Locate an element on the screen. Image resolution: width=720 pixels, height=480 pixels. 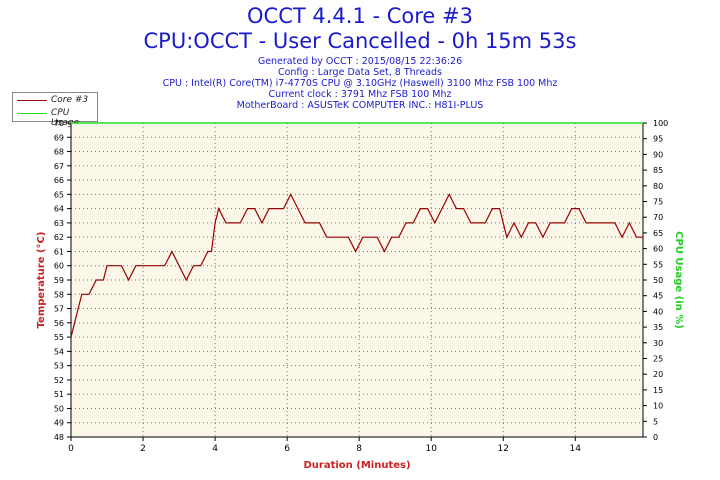
y-tick-label: 59 is located at coordinates (59, 280).